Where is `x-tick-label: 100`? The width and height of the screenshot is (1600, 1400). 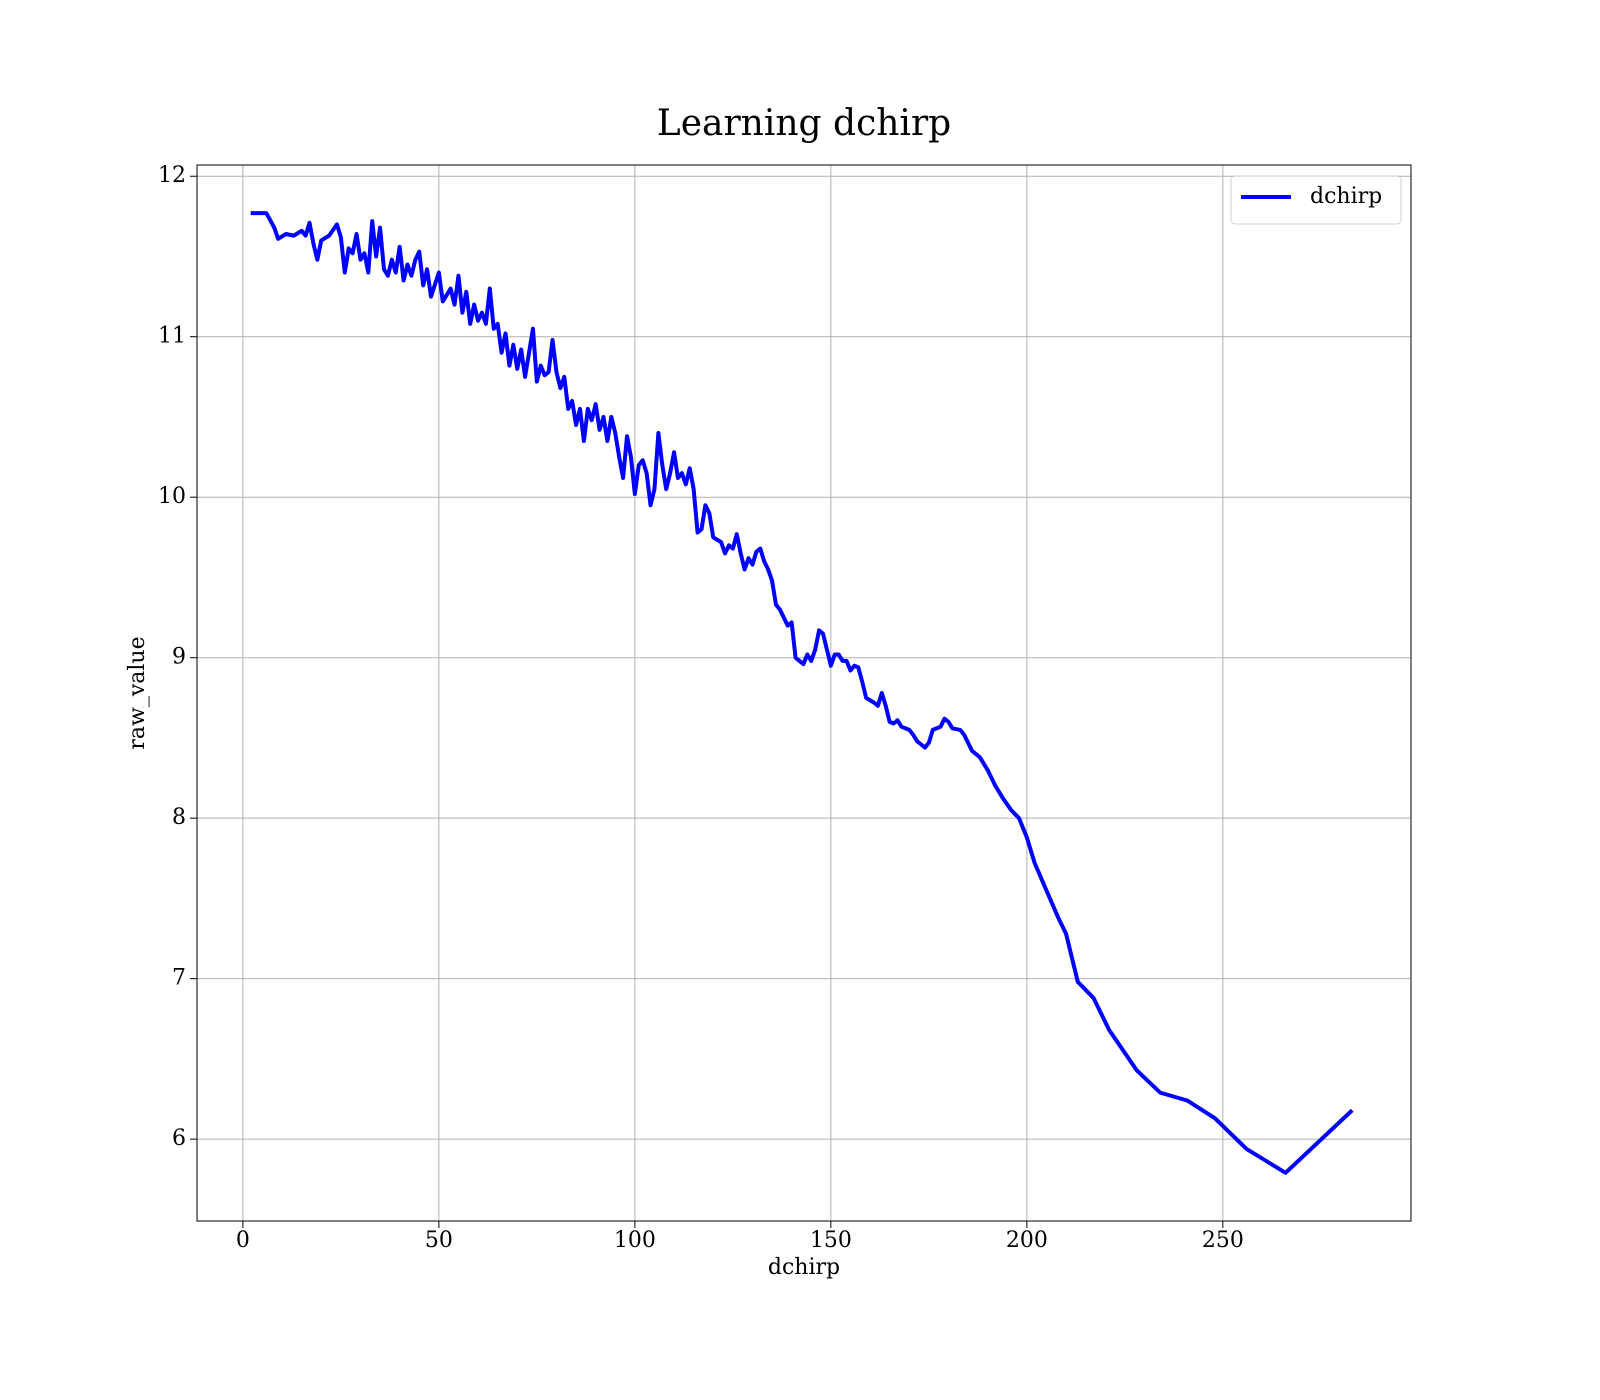
x-tick-label: 100 is located at coordinates (635, 1240).